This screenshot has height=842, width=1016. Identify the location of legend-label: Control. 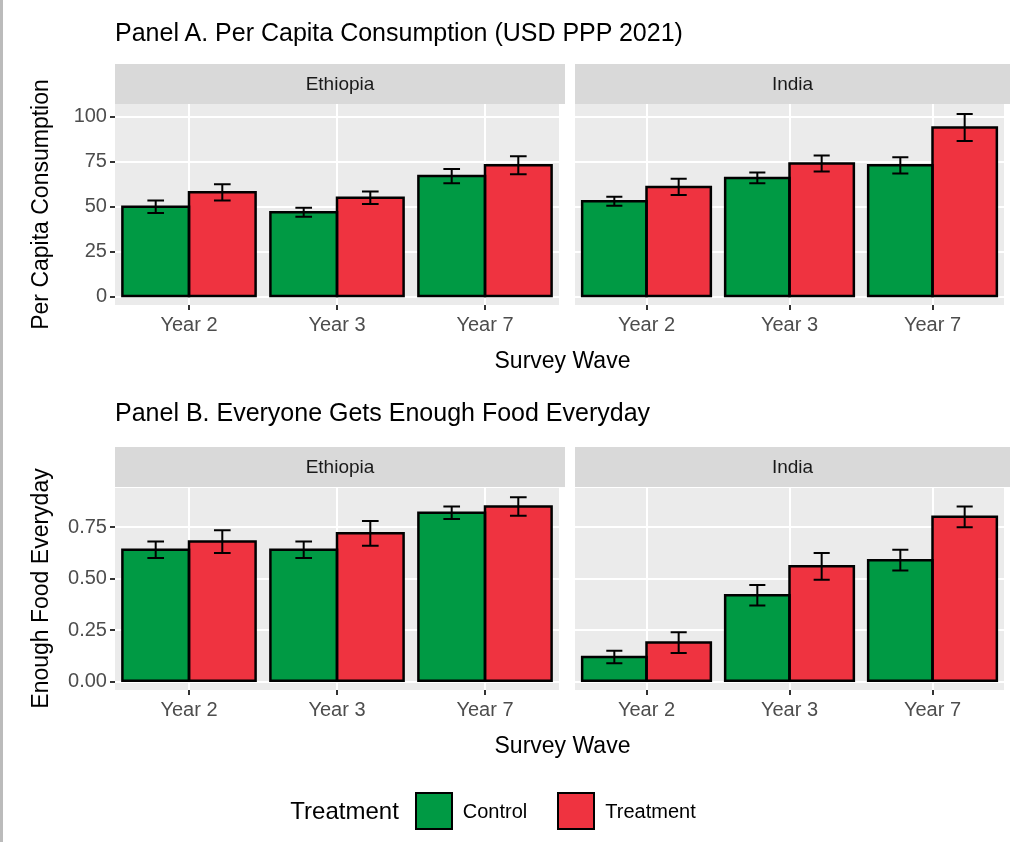
(495, 811).